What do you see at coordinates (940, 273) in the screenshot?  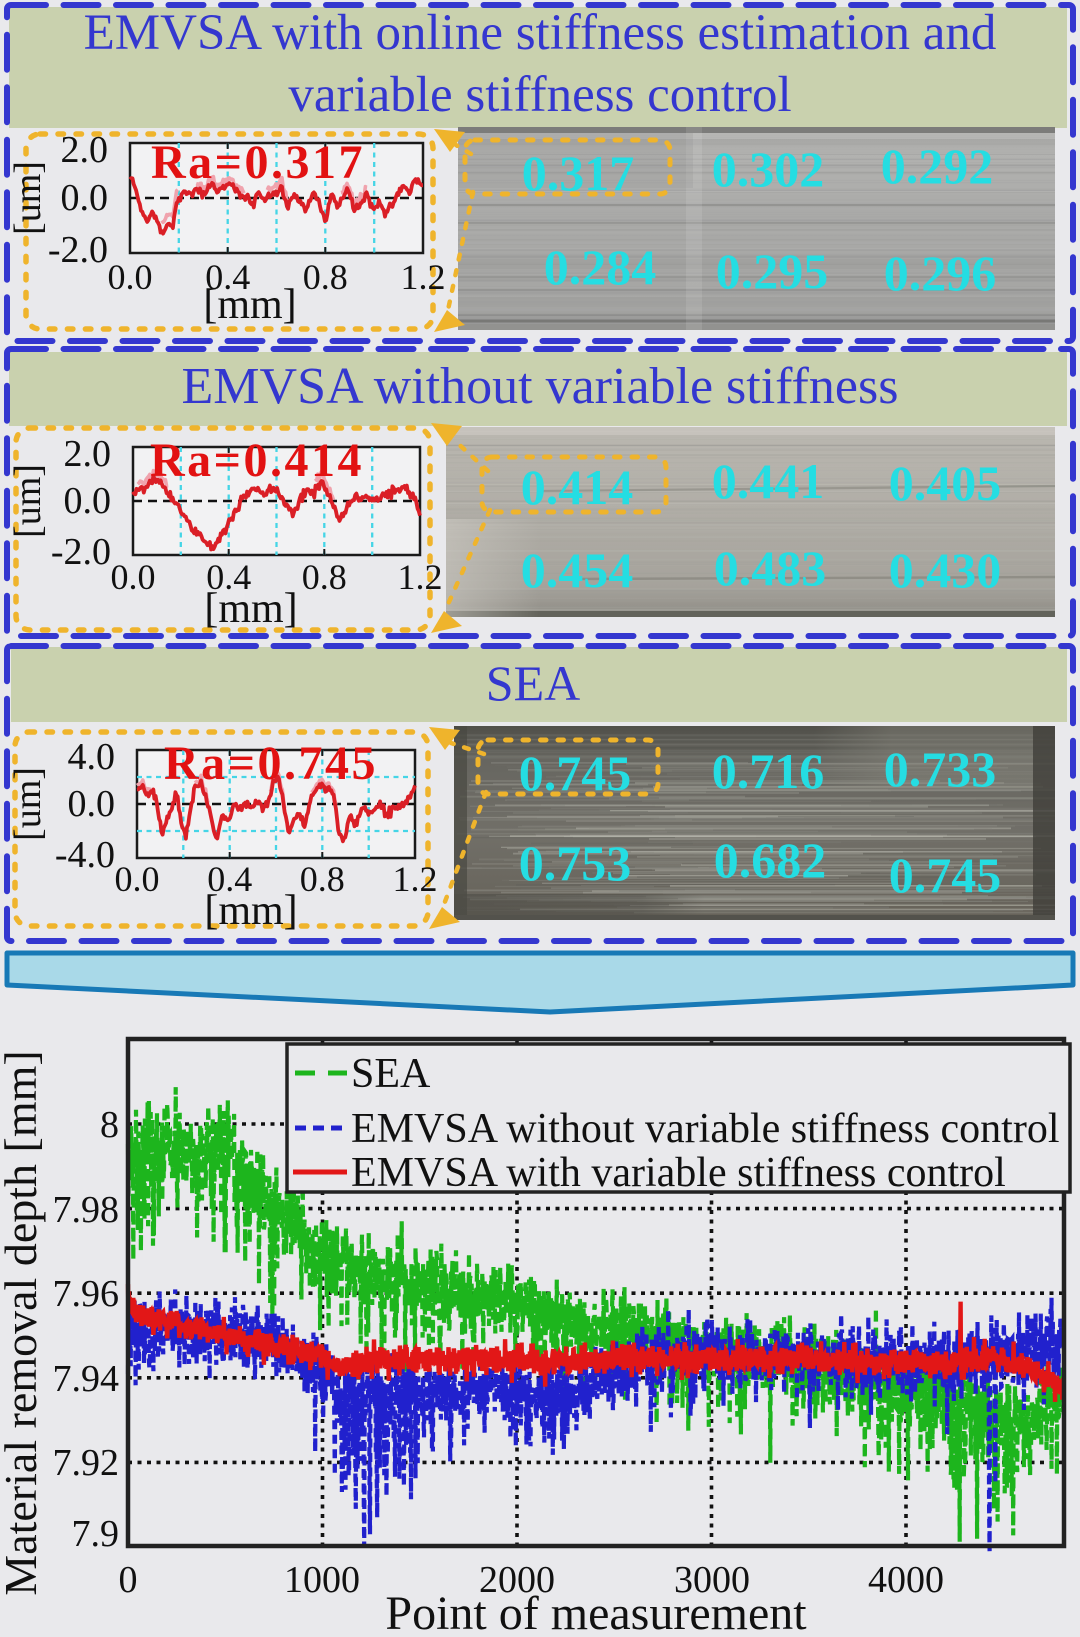 I see `svg-text: 0.296` at bounding box center [940, 273].